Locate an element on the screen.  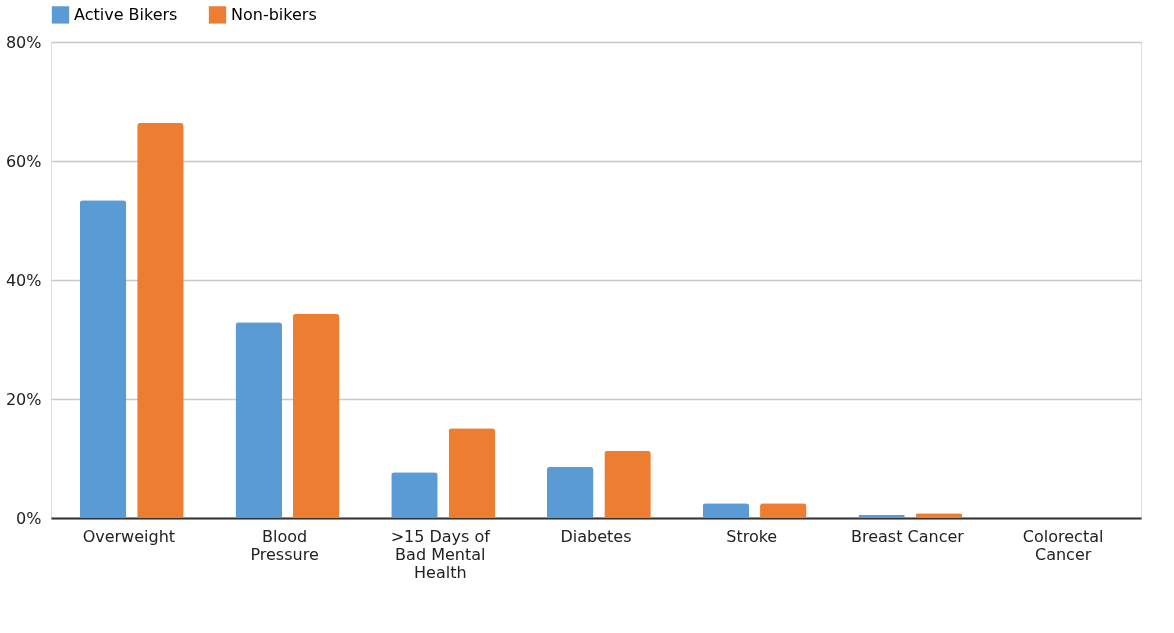
y-tick-label: 80% is located at coordinates (23, 42).